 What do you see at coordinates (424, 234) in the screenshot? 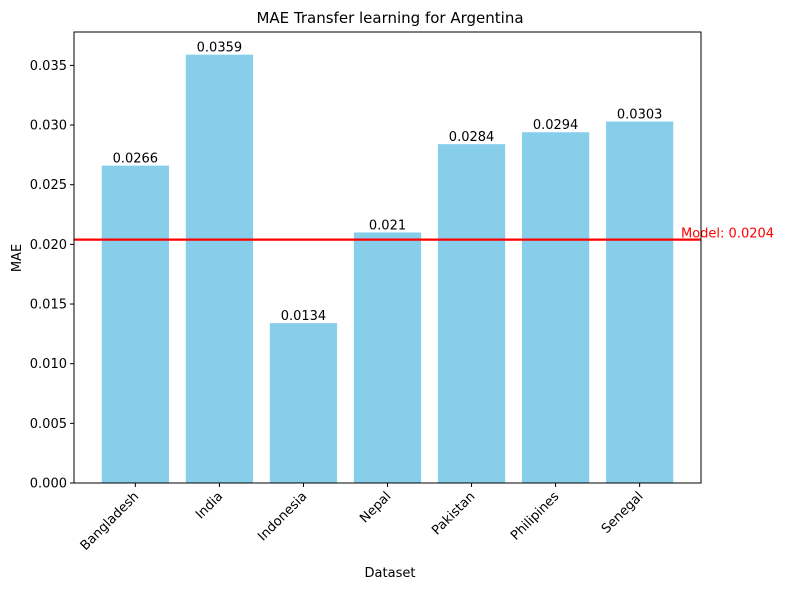
I see `reference-line-group: Model: 0.0204` at bounding box center [424, 234].